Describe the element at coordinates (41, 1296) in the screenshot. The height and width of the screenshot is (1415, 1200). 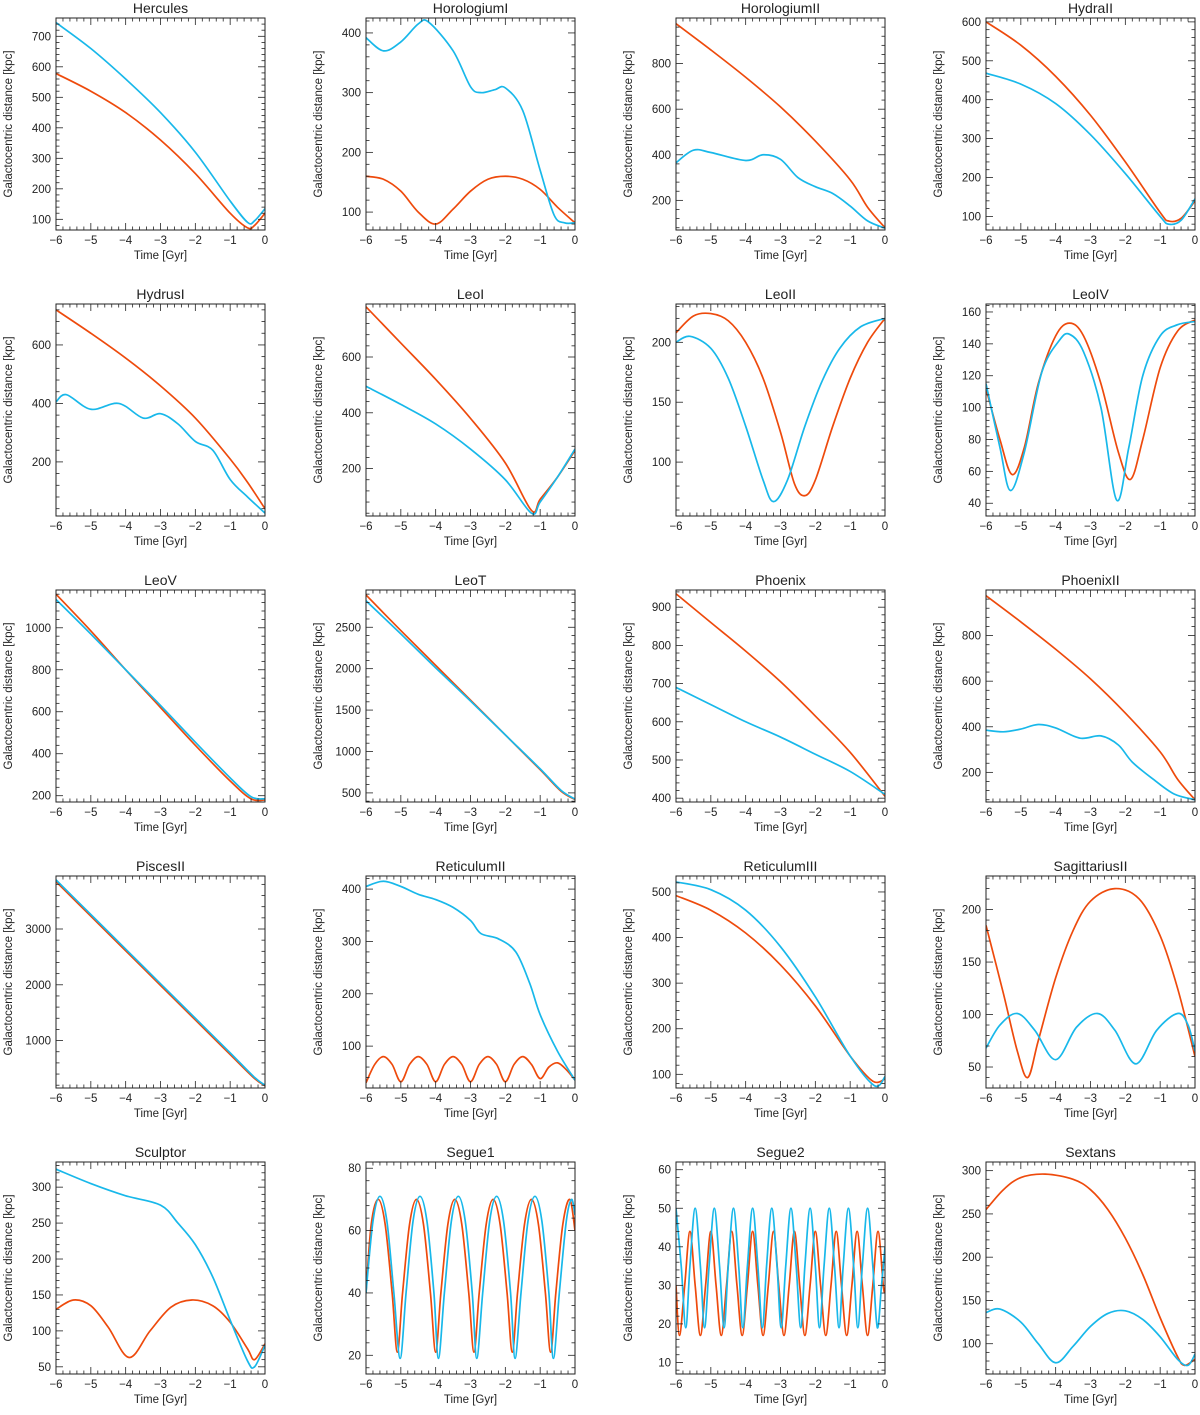
I see `y-tick-label: 150` at that location.